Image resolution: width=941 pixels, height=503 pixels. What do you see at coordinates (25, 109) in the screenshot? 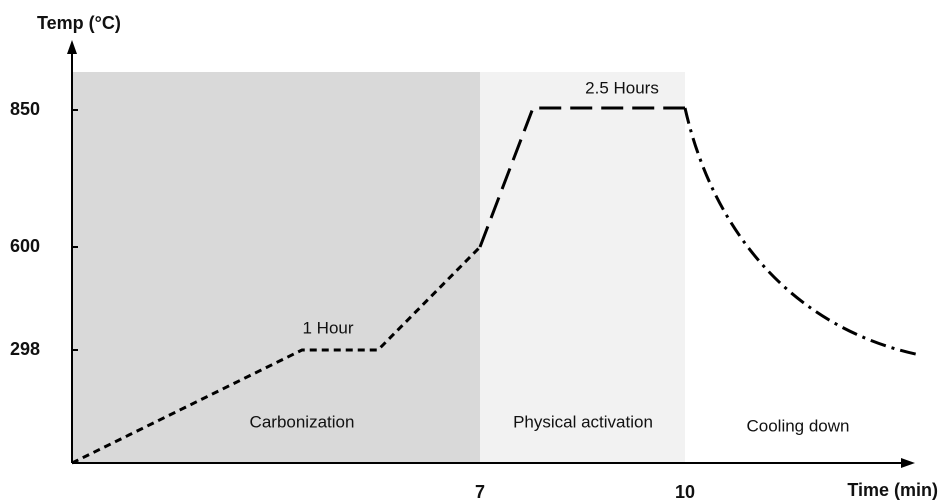
I see `y-tick-label: 850` at bounding box center [25, 109].